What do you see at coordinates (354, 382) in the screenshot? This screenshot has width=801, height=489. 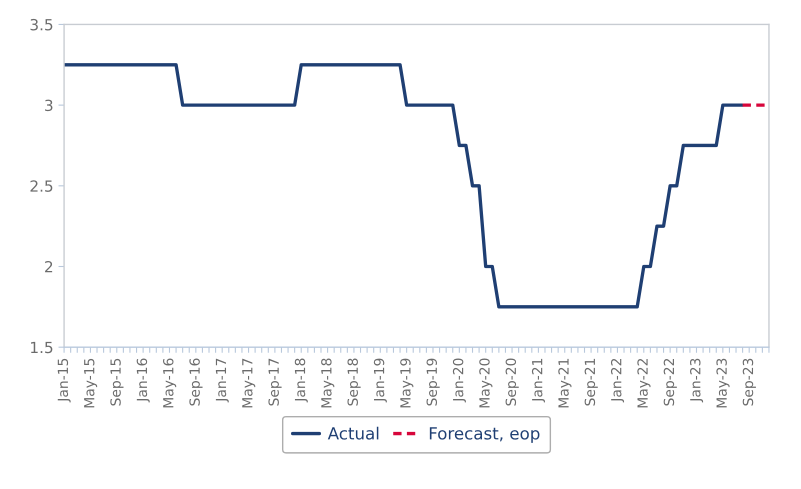 I see `x-tick-label: Sep-18` at bounding box center [354, 382].